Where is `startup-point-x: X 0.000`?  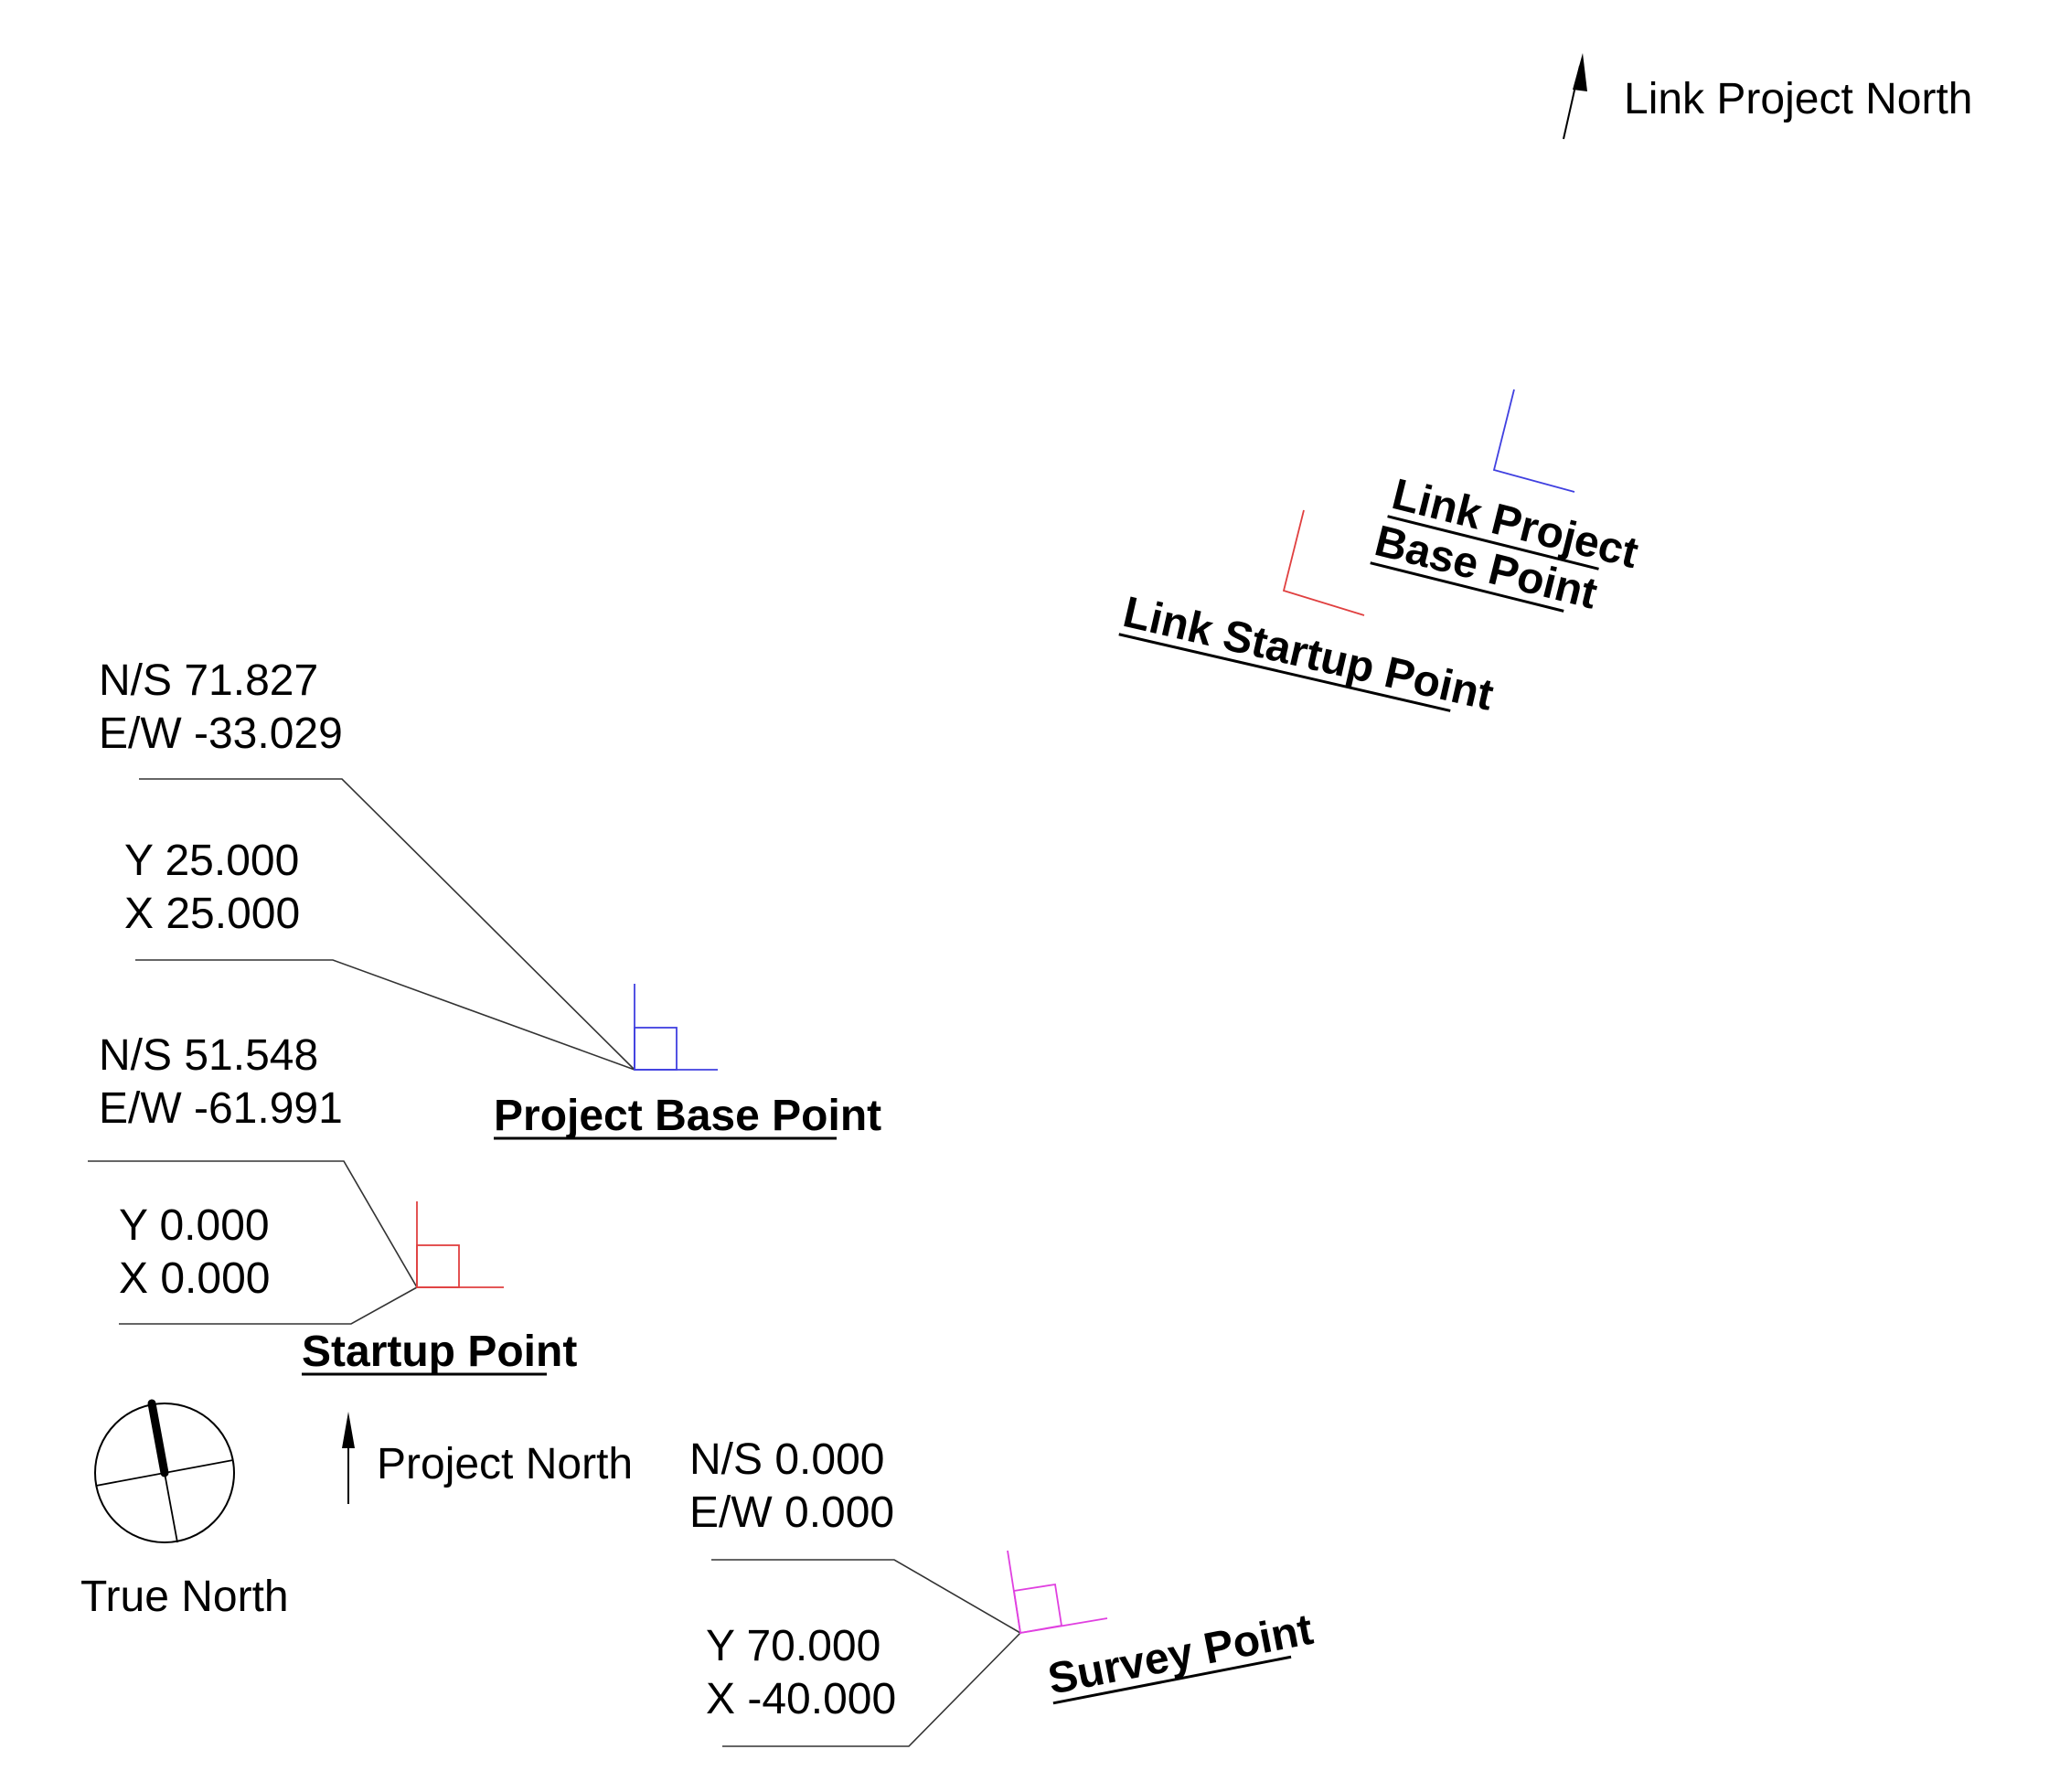
startup-point-x: X 0.000 is located at coordinates (194, 1278).